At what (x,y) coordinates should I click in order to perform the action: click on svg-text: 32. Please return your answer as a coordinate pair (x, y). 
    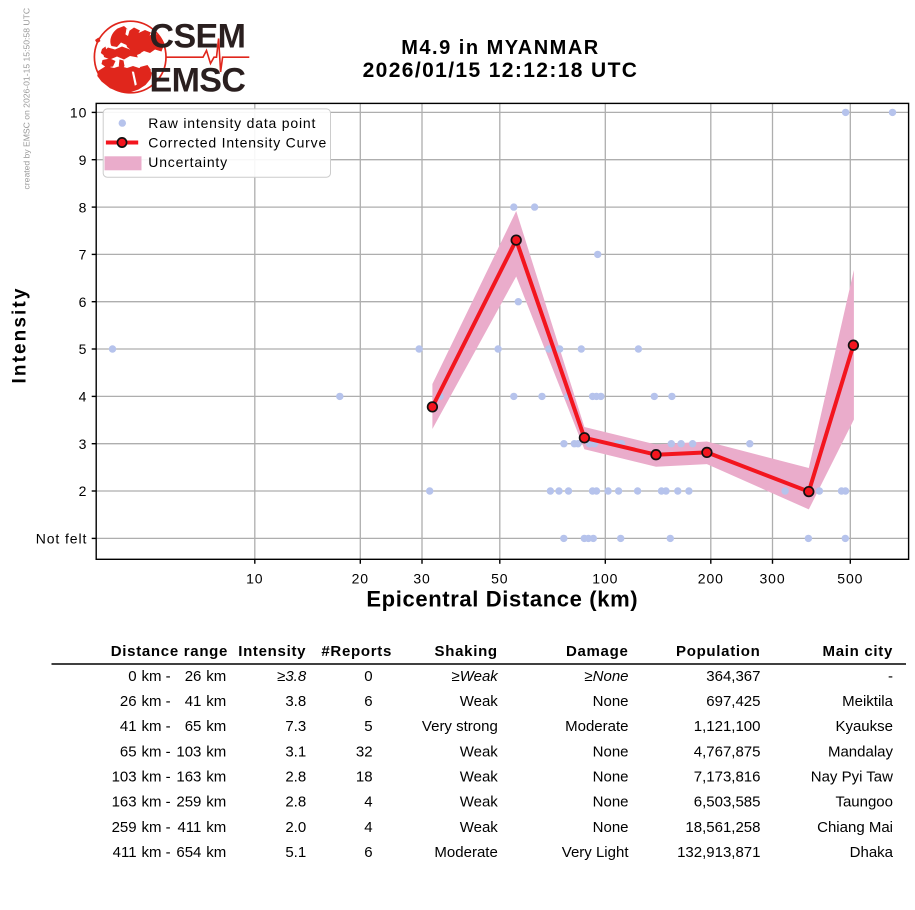
    Looking at the image, I should click on (364, 751).